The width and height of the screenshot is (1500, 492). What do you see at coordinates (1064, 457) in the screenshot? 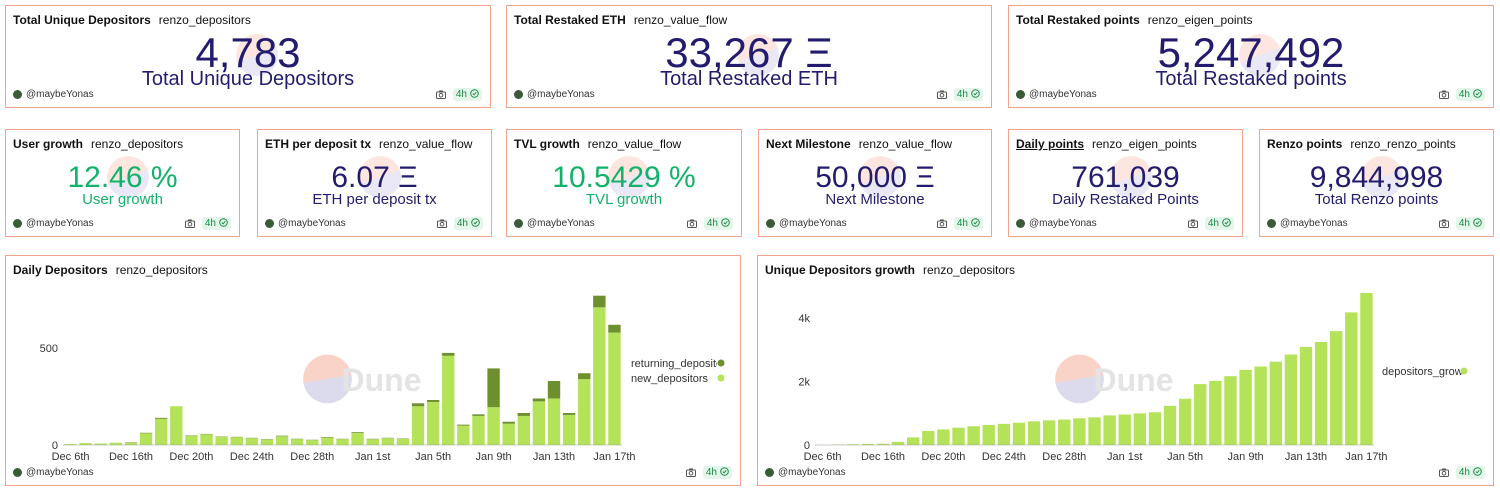
I see `x-tick-label: Dec 28th` at bounding box center [1064, 457].